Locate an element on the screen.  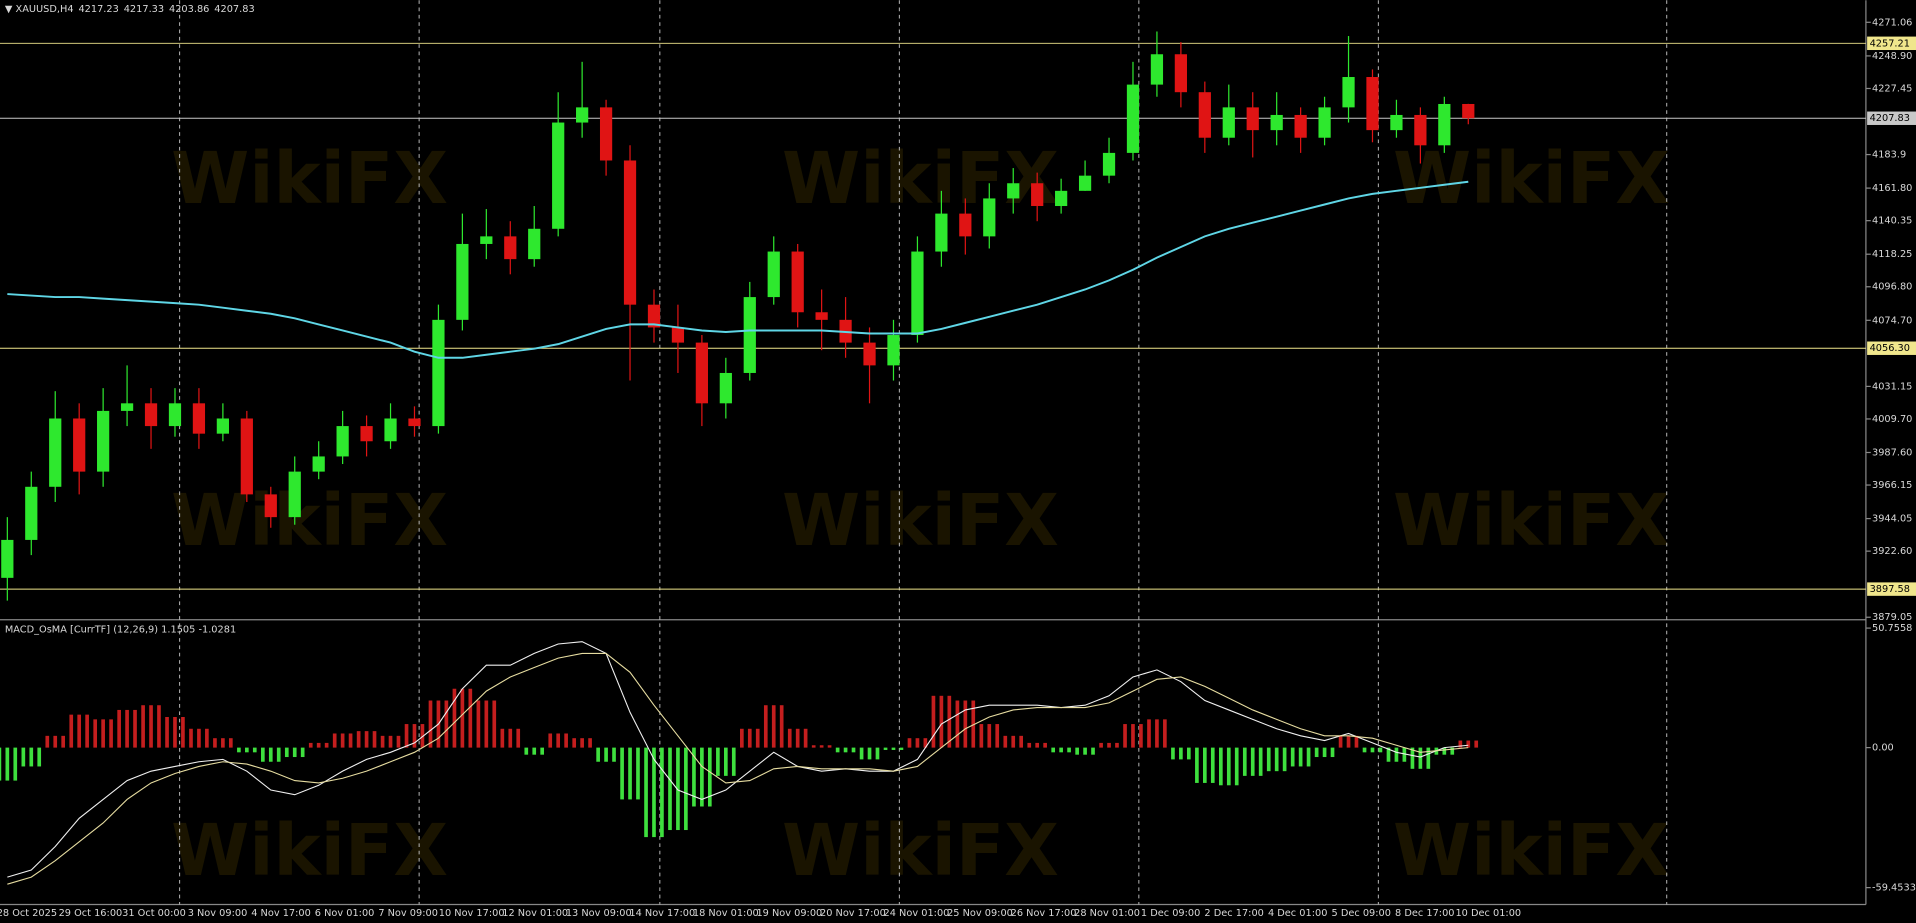
moving-average is located at coordinates (738, 269).